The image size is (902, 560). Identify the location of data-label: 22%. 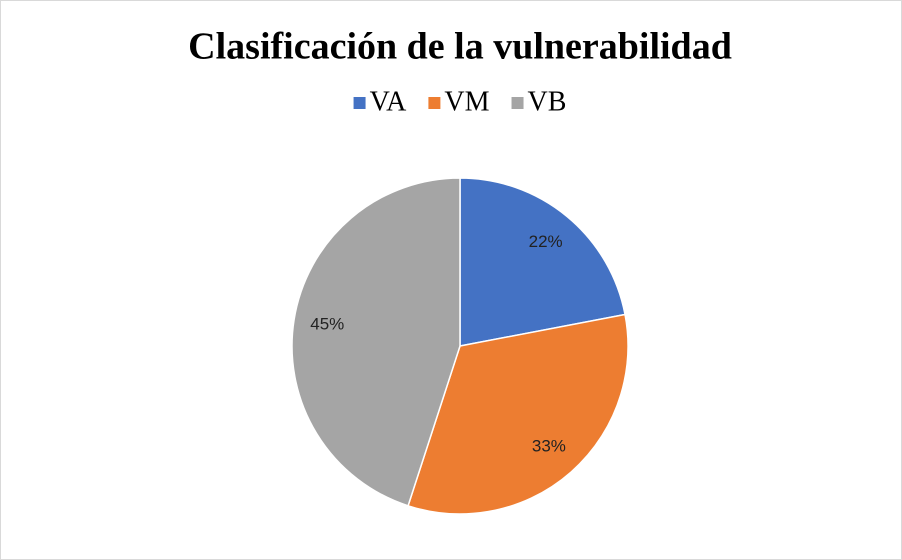
(546, 241).